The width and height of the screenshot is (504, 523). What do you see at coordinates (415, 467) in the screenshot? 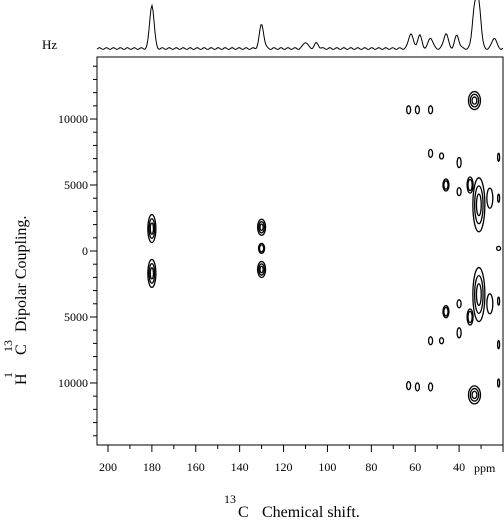
I see `x-tick-label: 60` at bounding box center [415, 467].